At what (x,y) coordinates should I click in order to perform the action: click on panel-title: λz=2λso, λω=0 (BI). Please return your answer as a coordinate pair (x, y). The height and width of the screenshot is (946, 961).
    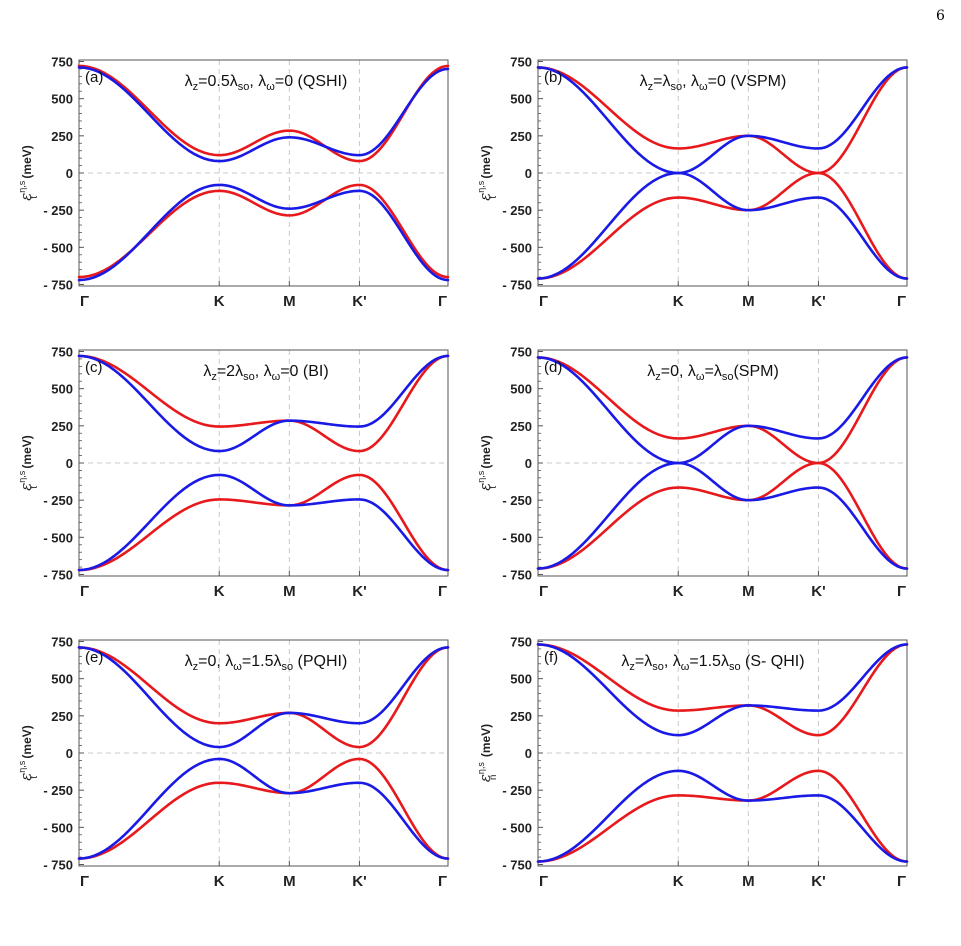
    Looking at the image, I should click on (265, 373).